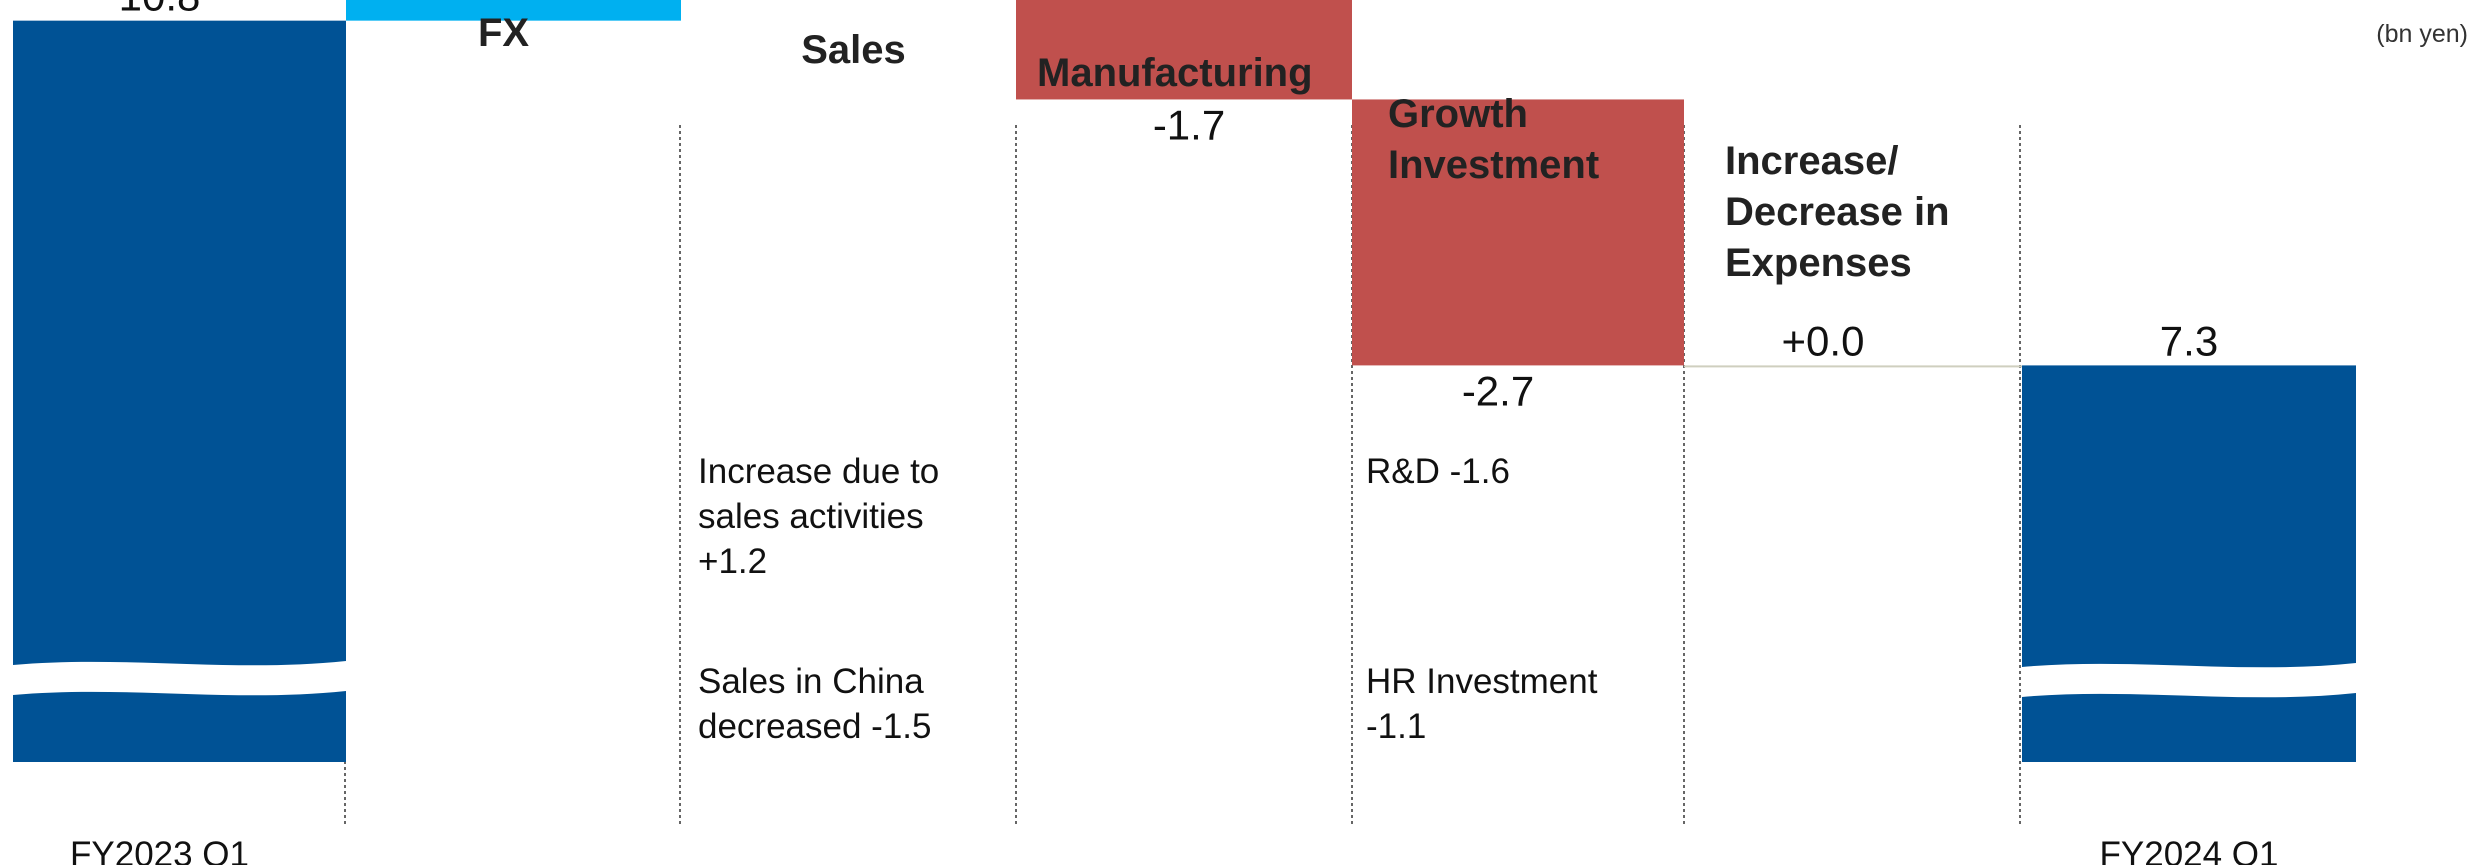 This screenshot has height=865, width=2475. I want to click on x-axis-label: FY2023 Q1, so click(159, 850).